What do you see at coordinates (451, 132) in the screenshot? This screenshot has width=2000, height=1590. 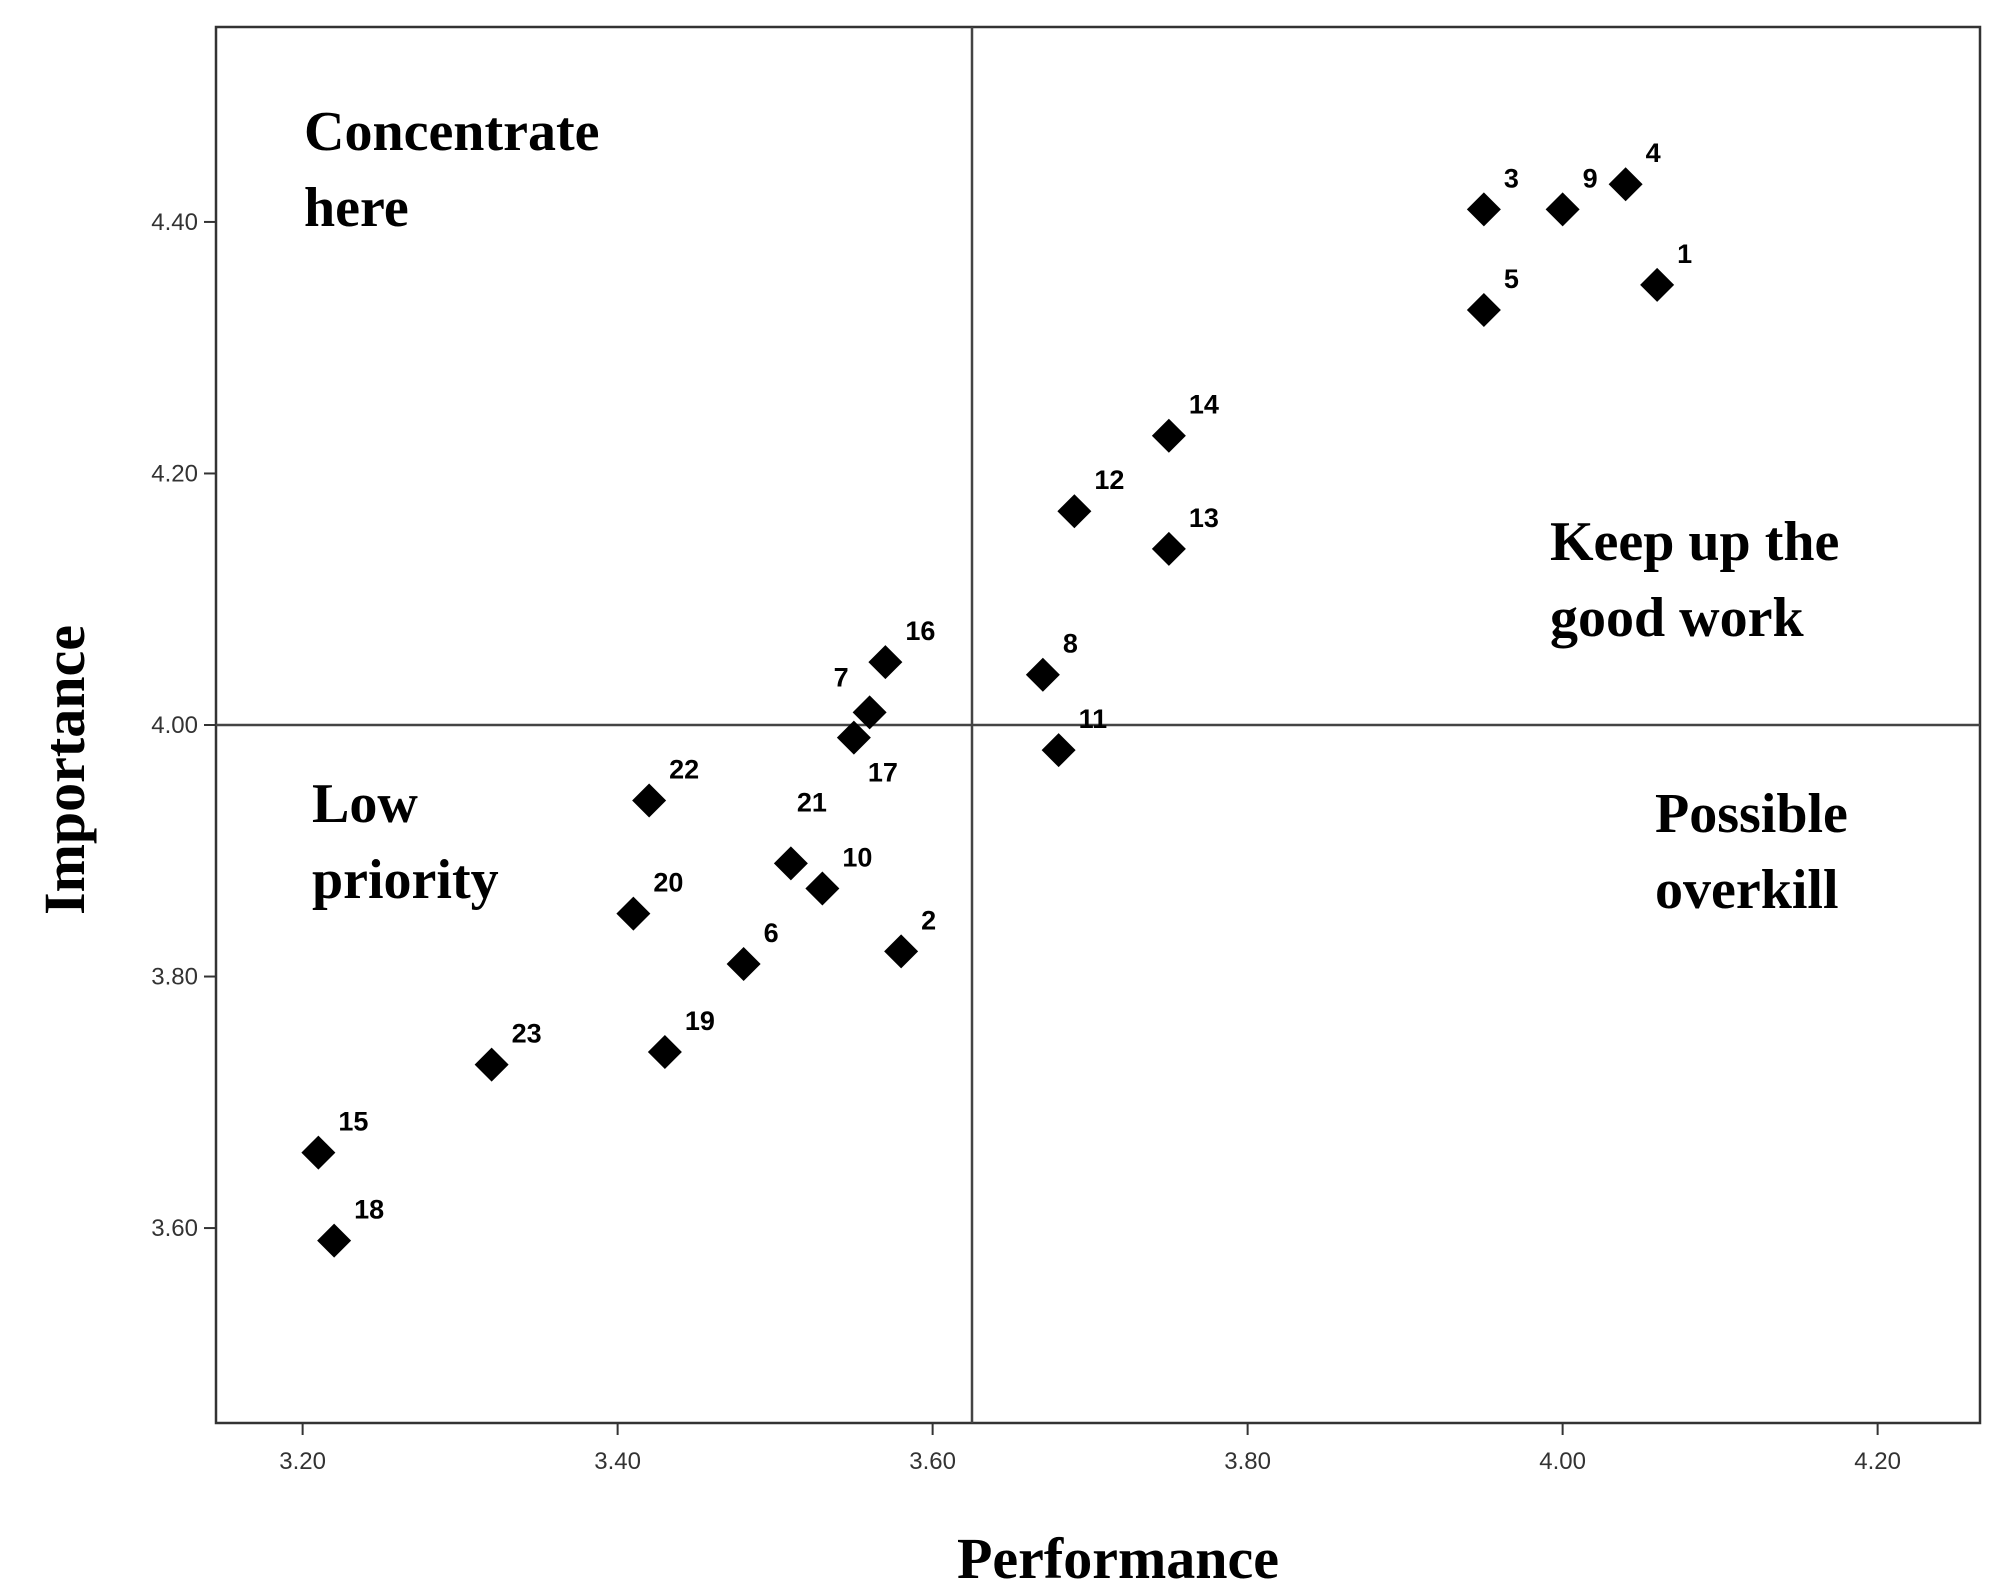 I see `quadrant-label-concentrate-here-line1: Concentrate` at bounding box center [451, 132].